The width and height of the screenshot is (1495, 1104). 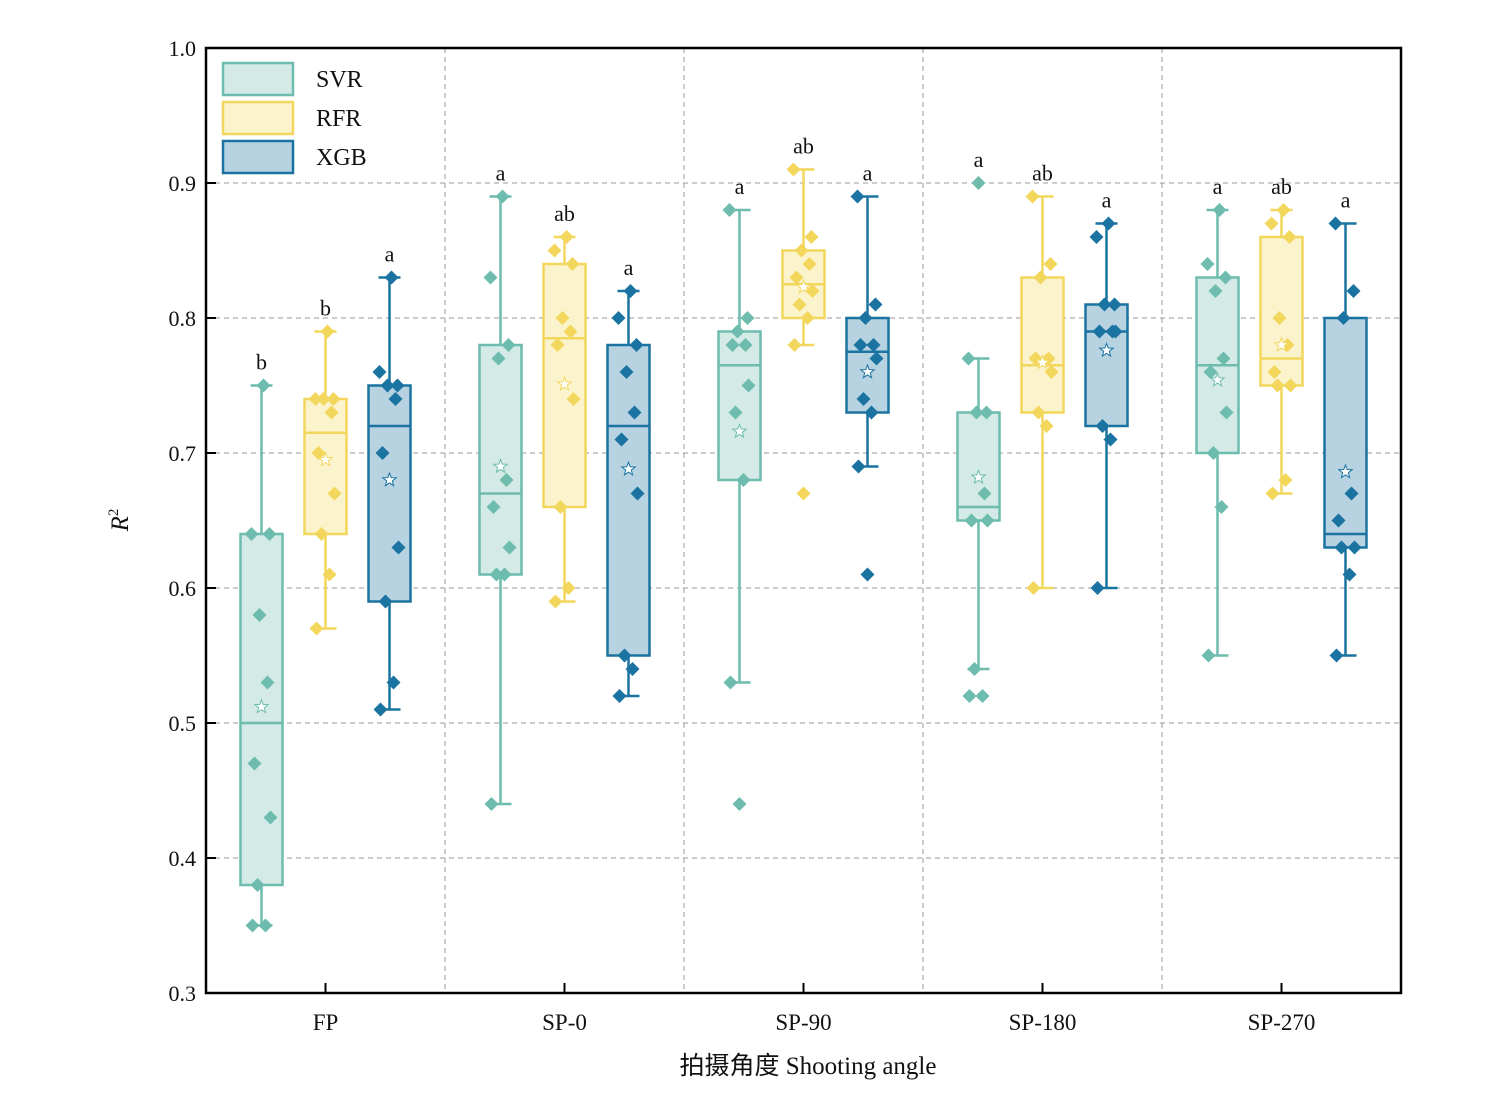 What do you see at coordinates (120, 521) in the screenshot?
I see `y-axis-title: R2` at bounding box center [120, 521].